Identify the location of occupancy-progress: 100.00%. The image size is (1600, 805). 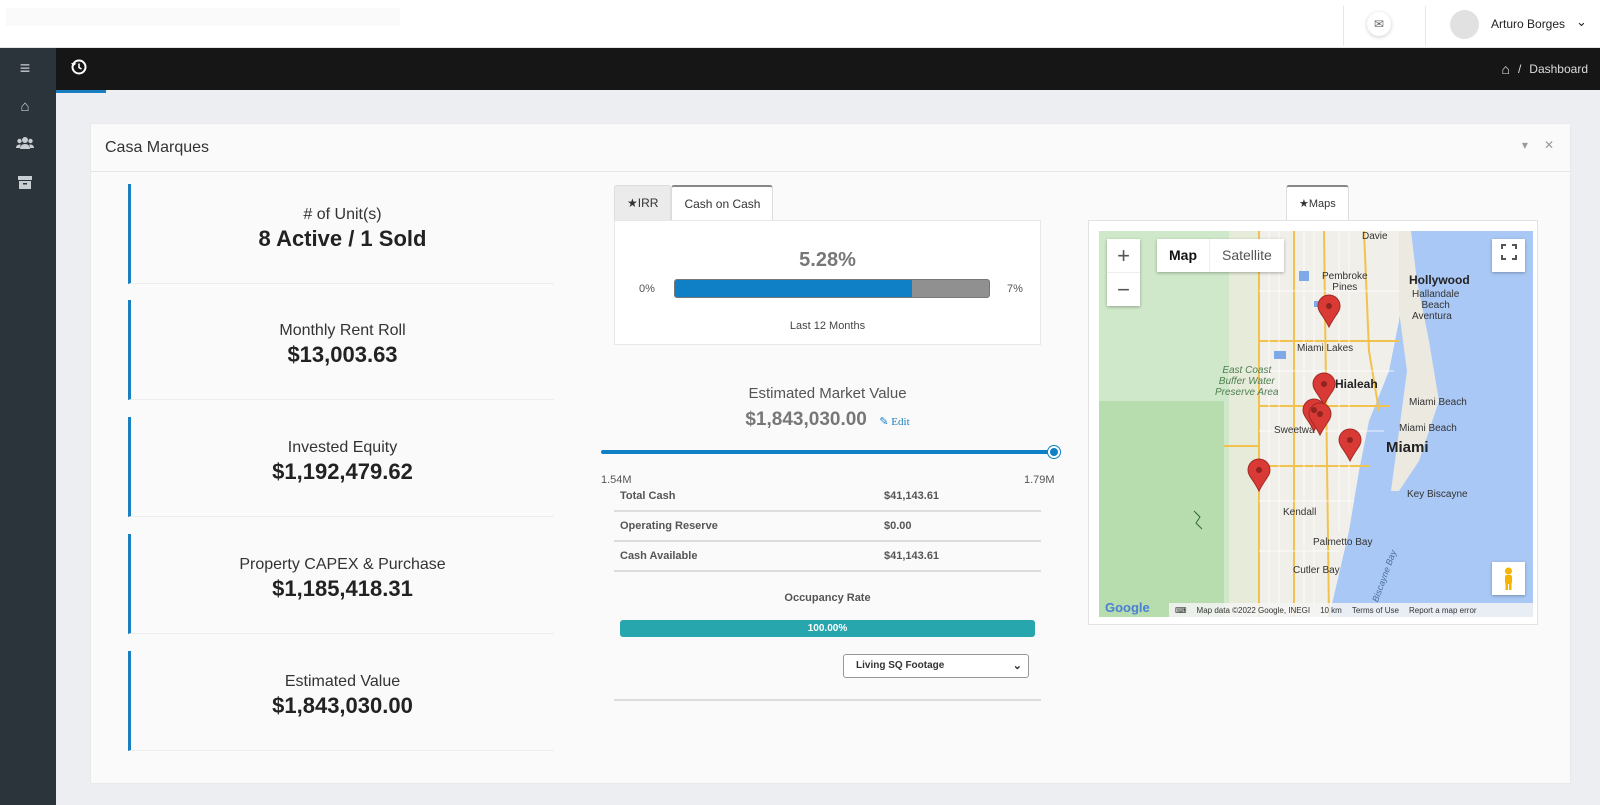
(827, 628).